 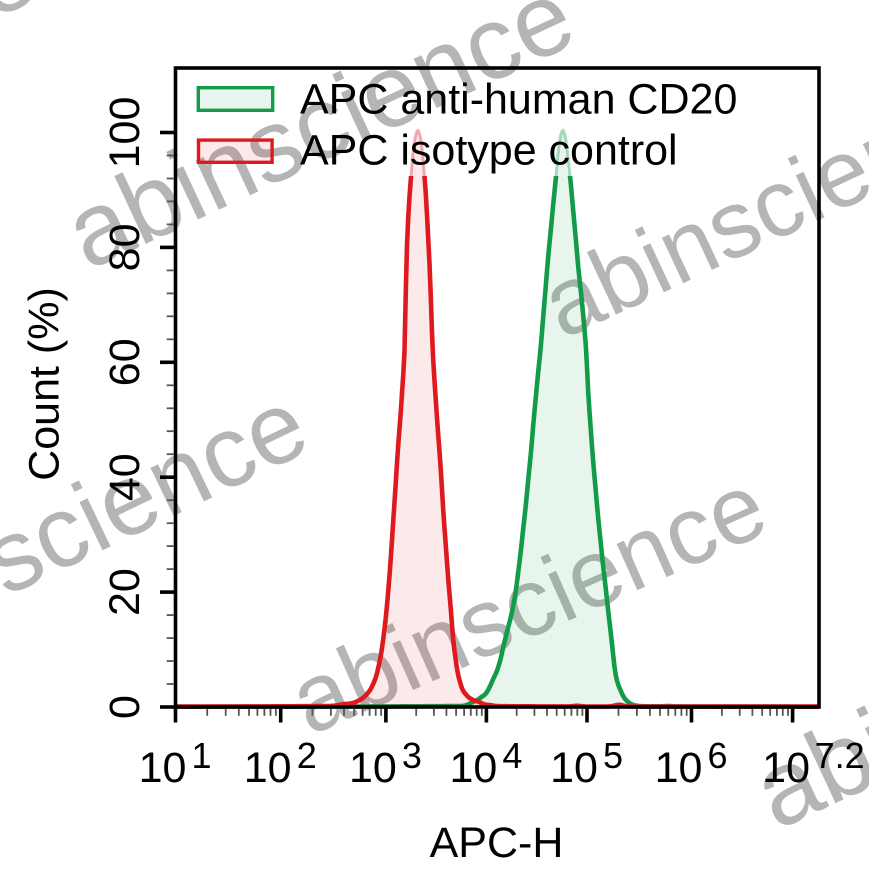 I want to click on svg-text: 2, so click(x=307, y=755).